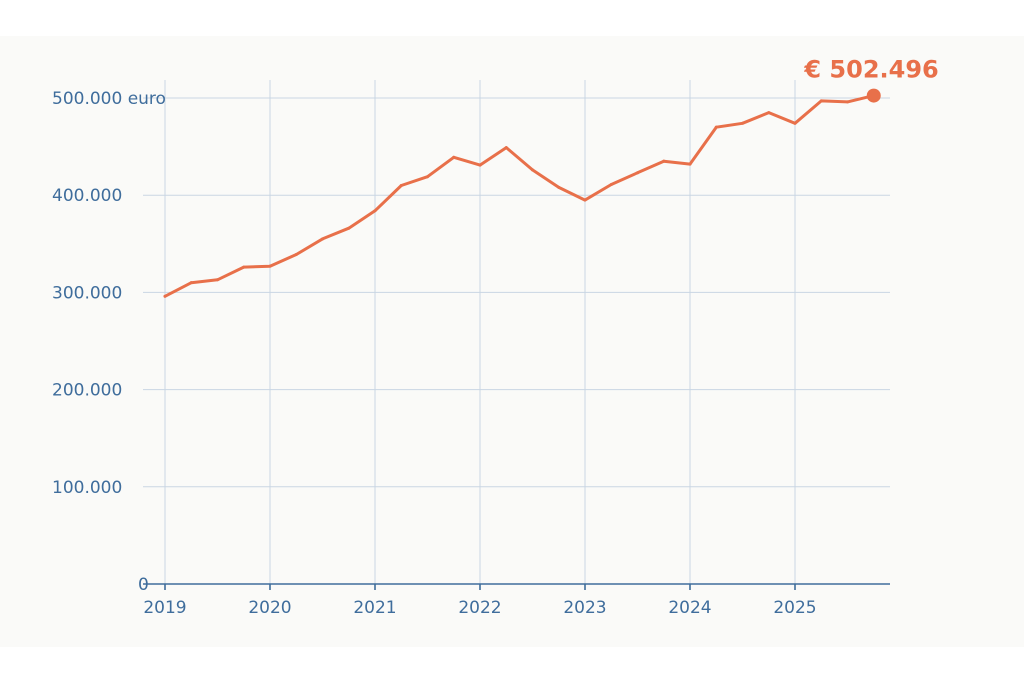 The height and width of the screenshot is (683, 1024). What do you see at coordinates (873, 95) in the screenshot?
I see `end-point-marker` at bounding box center [873, 95].